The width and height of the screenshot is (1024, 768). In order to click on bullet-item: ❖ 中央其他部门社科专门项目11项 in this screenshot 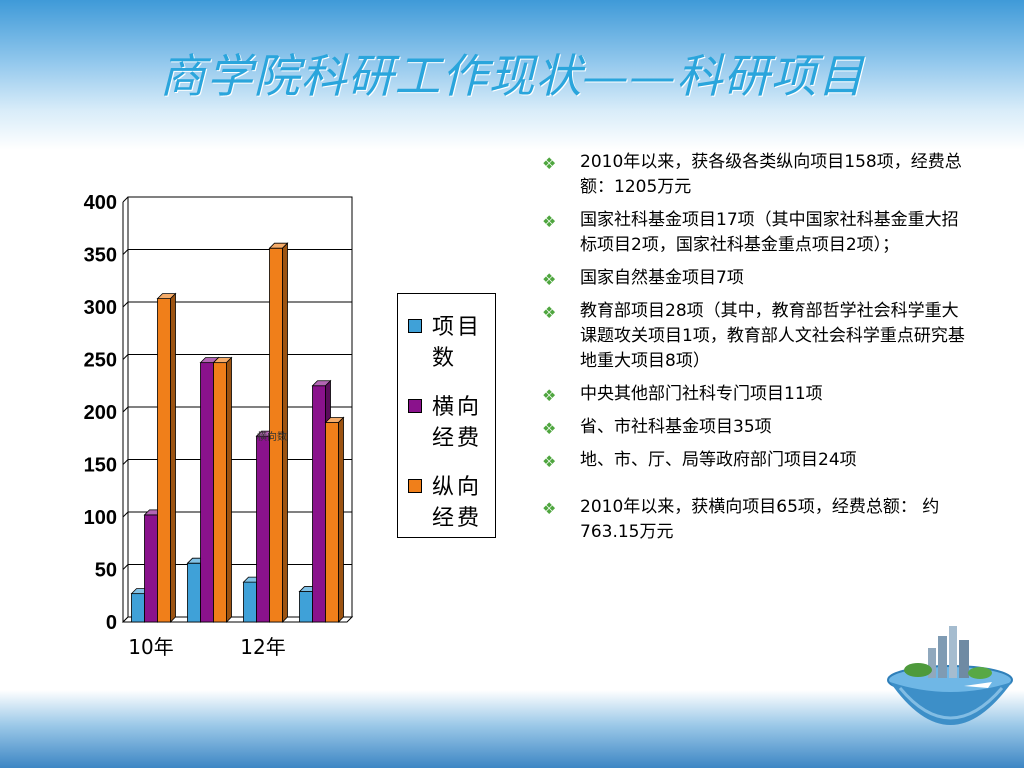, I will do `click(755, 394)`.